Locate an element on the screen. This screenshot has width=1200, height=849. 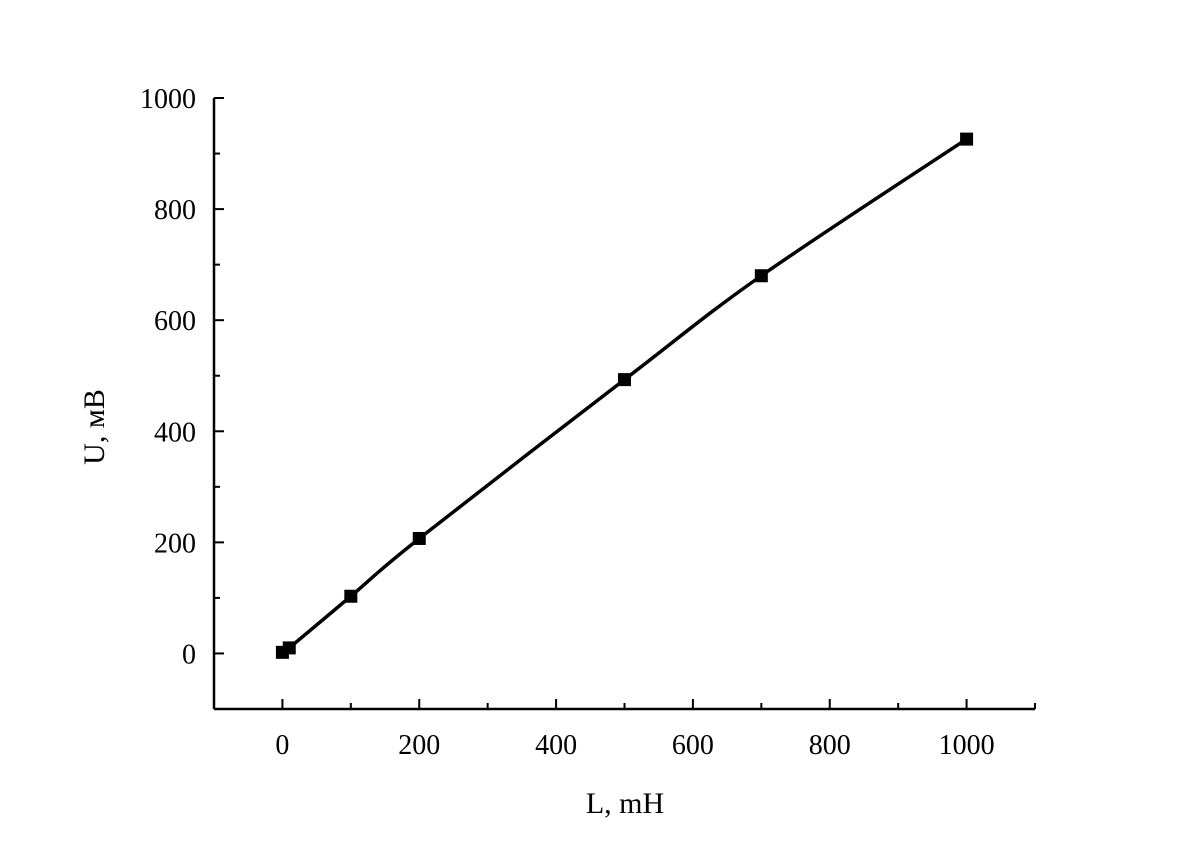
y-axis: 0 200 400 600 800 1000 is located at coordinates (182, 397).